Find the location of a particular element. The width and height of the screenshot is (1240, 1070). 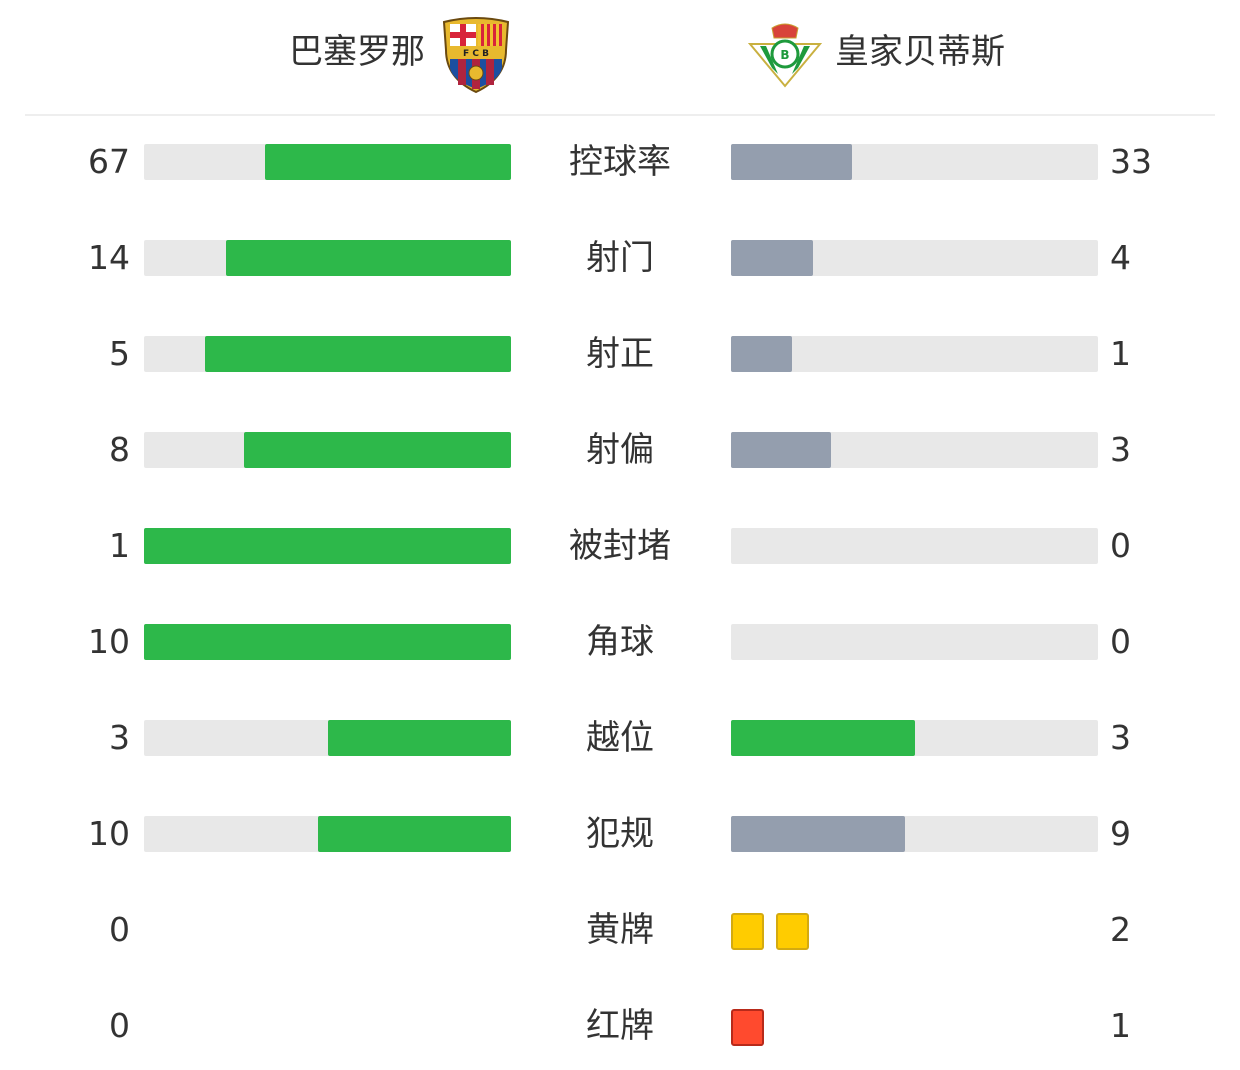

stat-row: 67 控球率 33 is located at coordinates (620, 191).